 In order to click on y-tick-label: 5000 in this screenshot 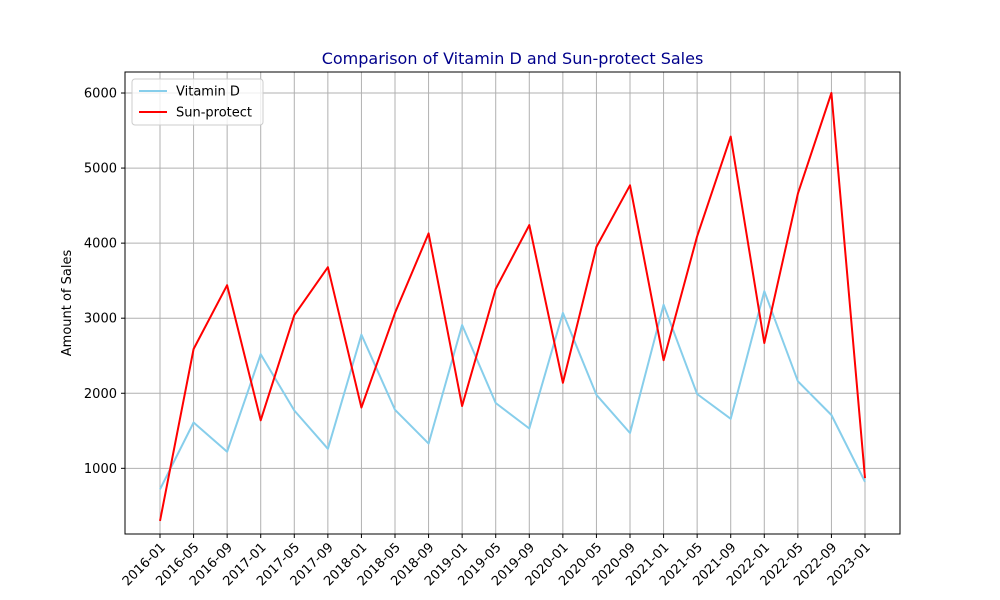, I will do `click(100, 169)`.